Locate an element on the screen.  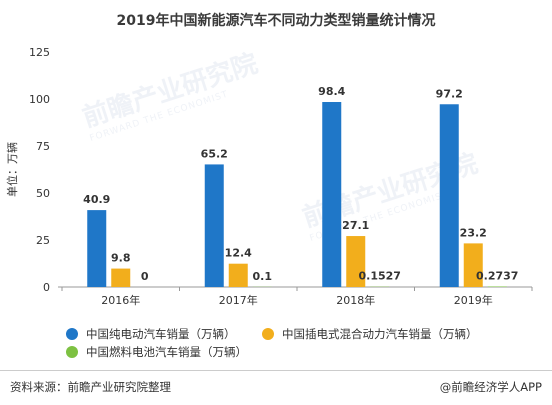
data-label-fcev: 0 is located at coordinates (145, 276).